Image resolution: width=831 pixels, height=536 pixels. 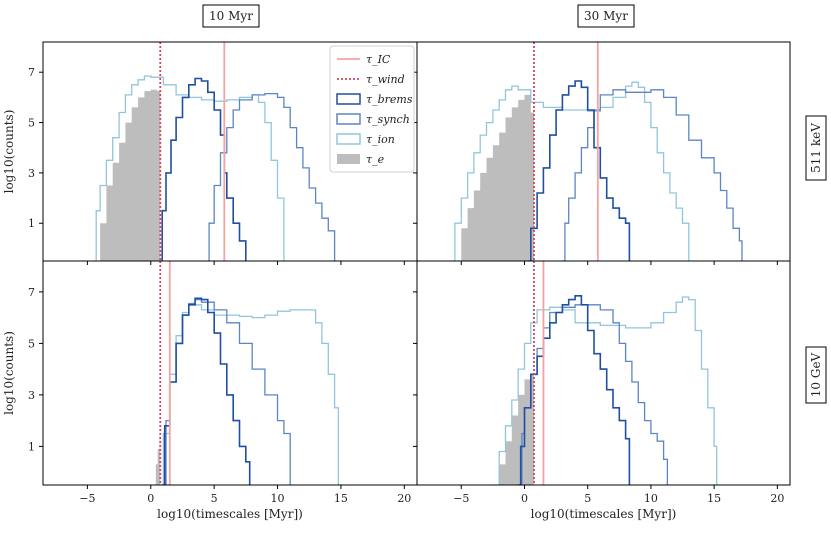 I want to click on row-label-10gev-text: 10 GeV, so click(x=816, y=374).